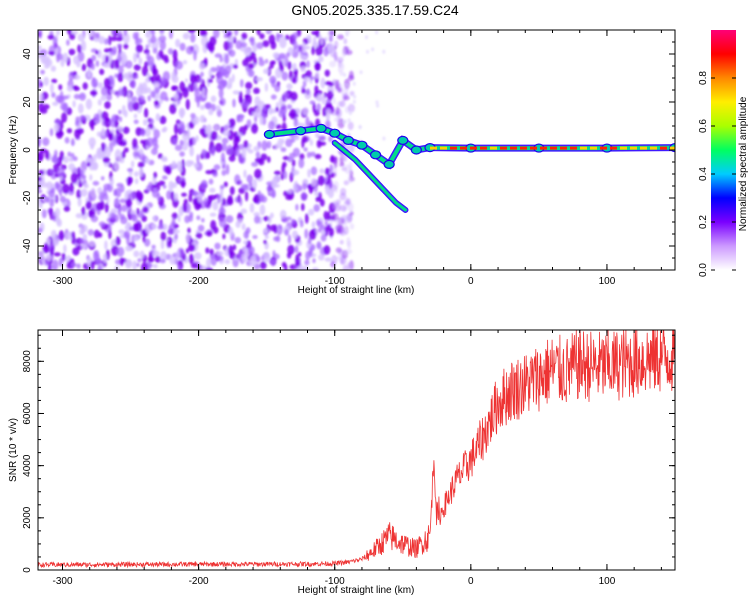  Describe the element at coordinates (703, 78) in the screenshot. I see `colorbar-tick-label: 0.8` at that location.